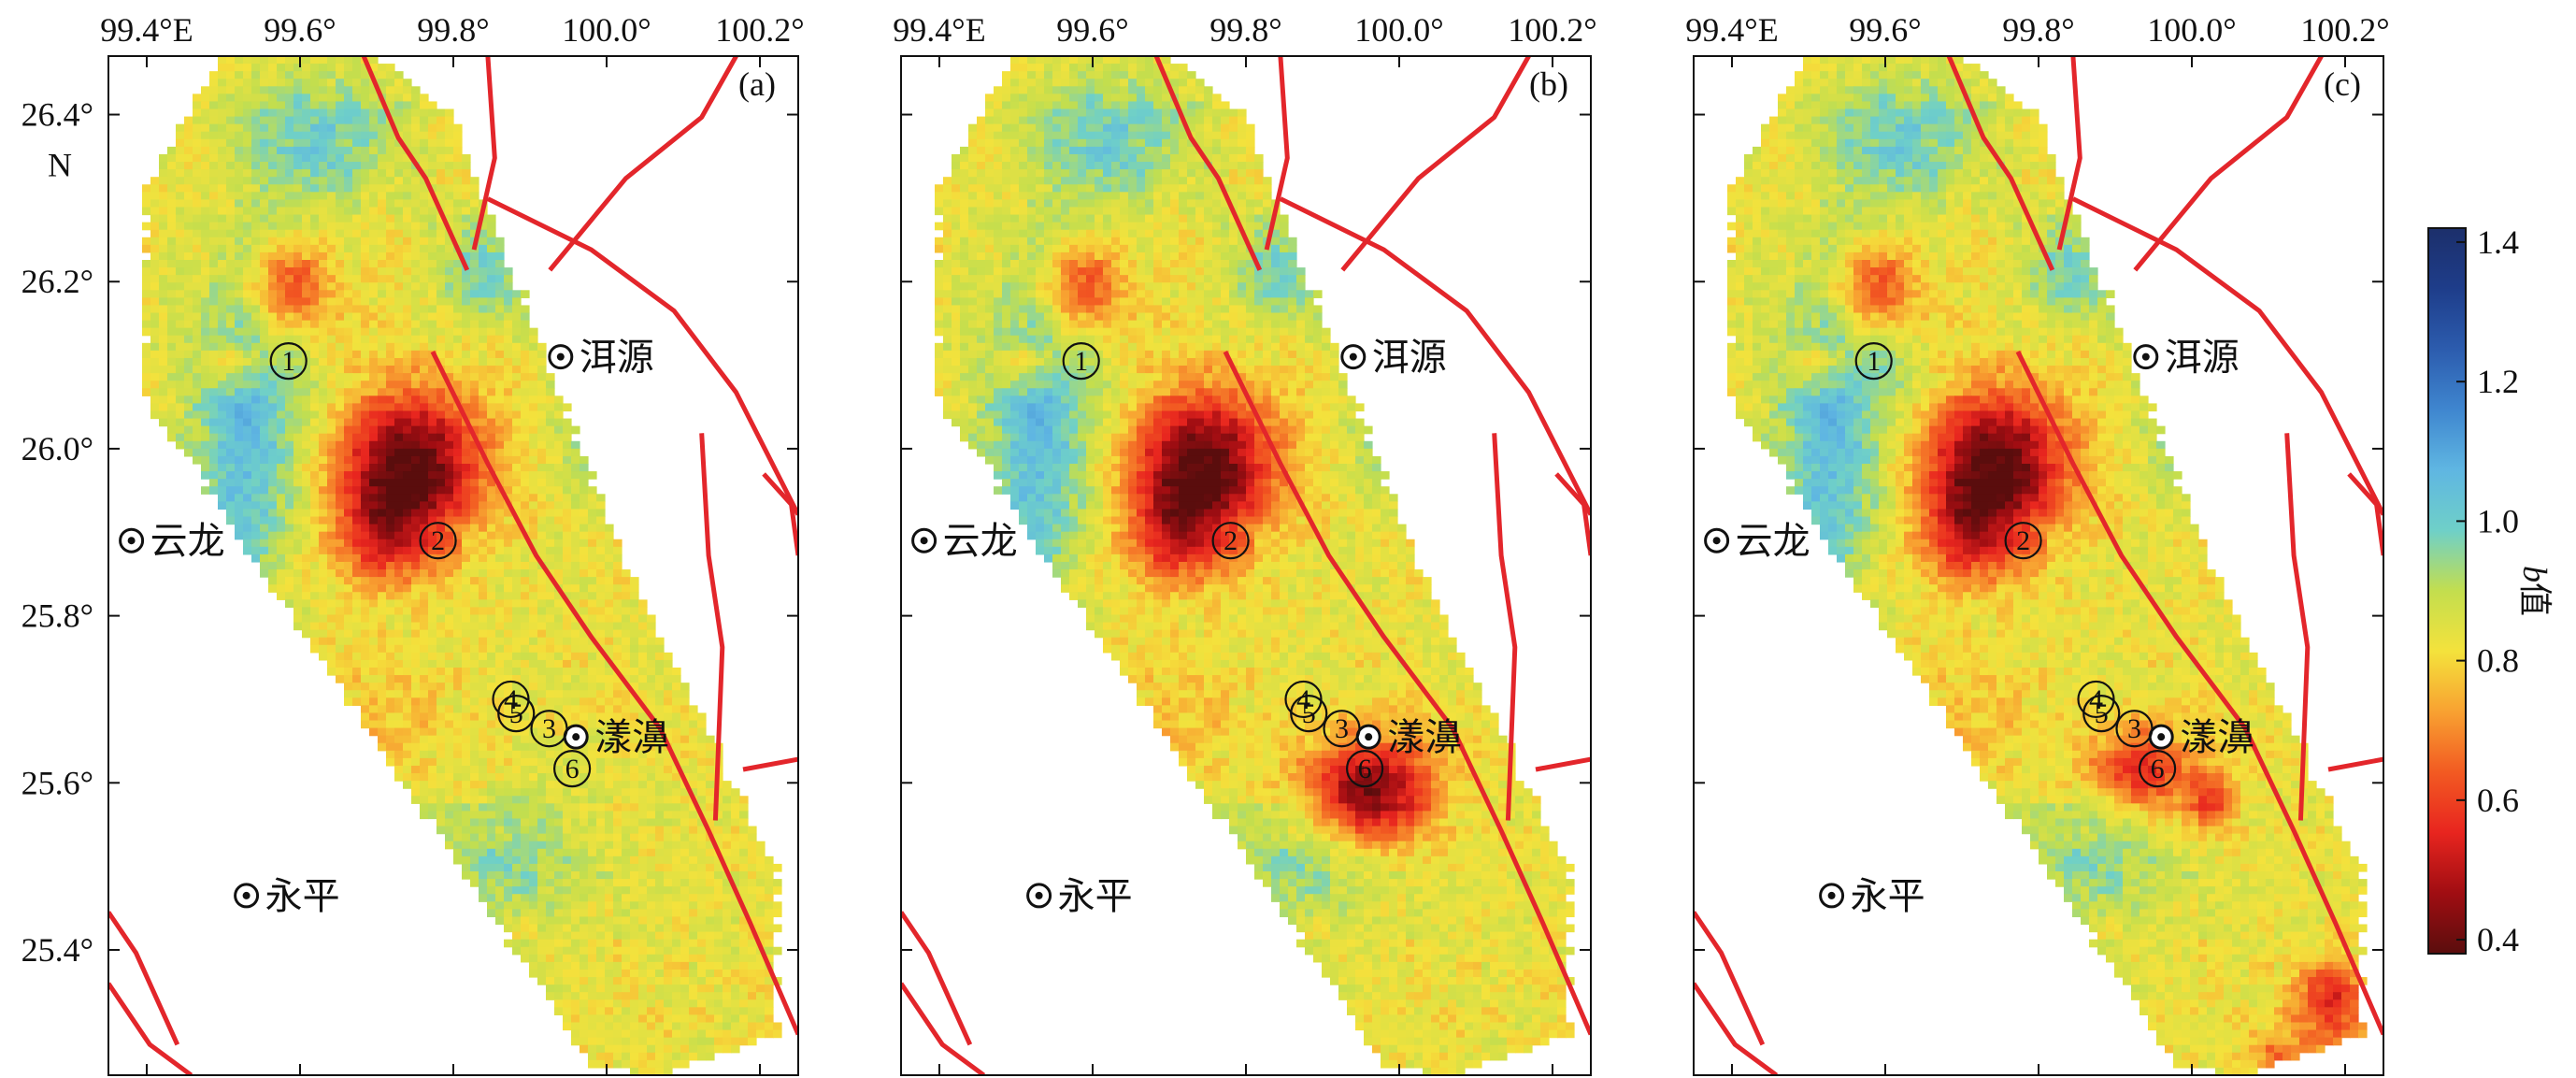  I want to click on colorbar-tick-label: 0.6, so click(2498, 800).